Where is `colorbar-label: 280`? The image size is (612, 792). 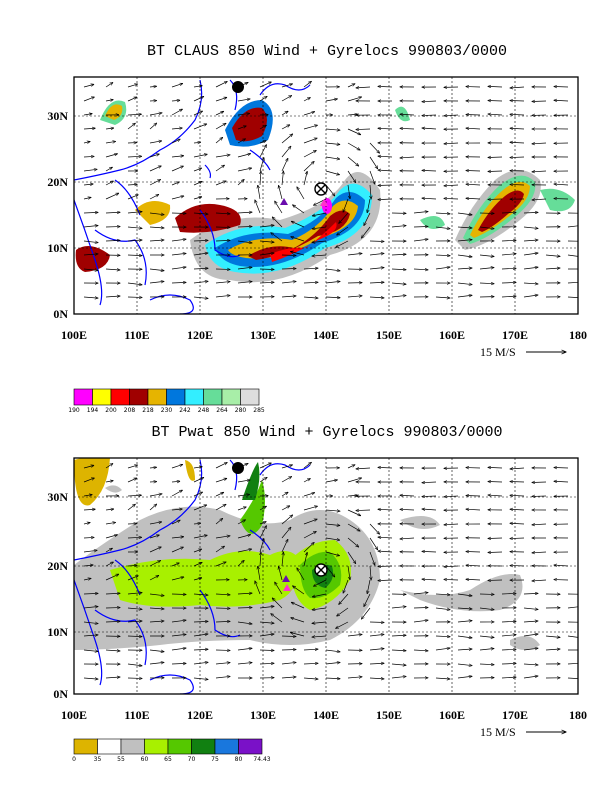
colorbar-label: 280 is located at coordinates (241, 410).